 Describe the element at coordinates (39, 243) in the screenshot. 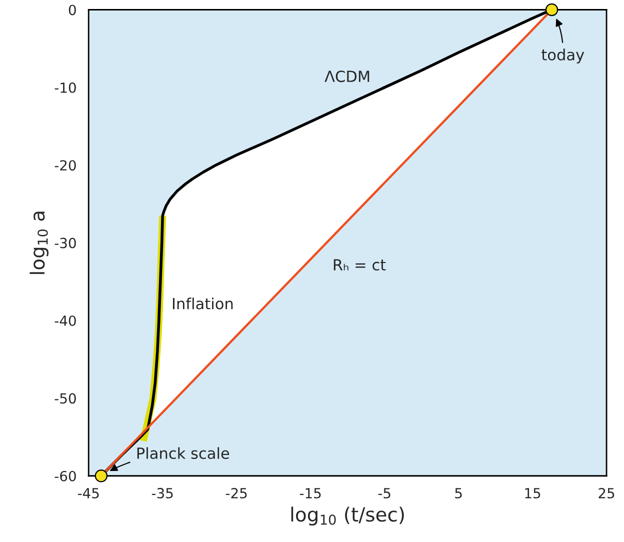

I see `y-axis-title: log$_{10}$ a` at that location.